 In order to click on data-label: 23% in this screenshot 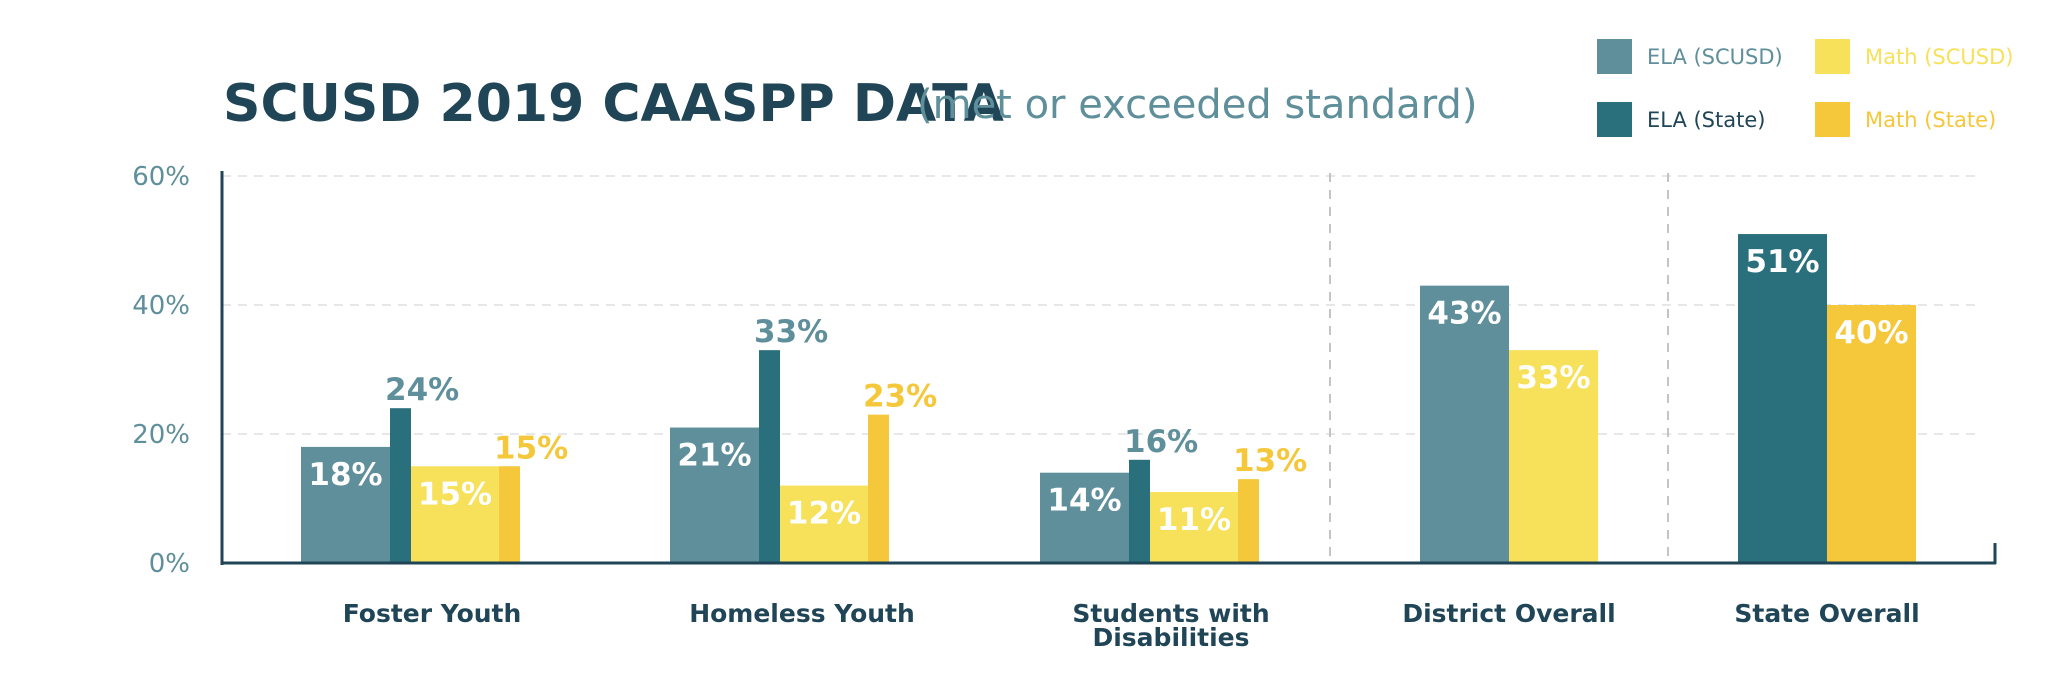, I will do `click(900, 397)`.